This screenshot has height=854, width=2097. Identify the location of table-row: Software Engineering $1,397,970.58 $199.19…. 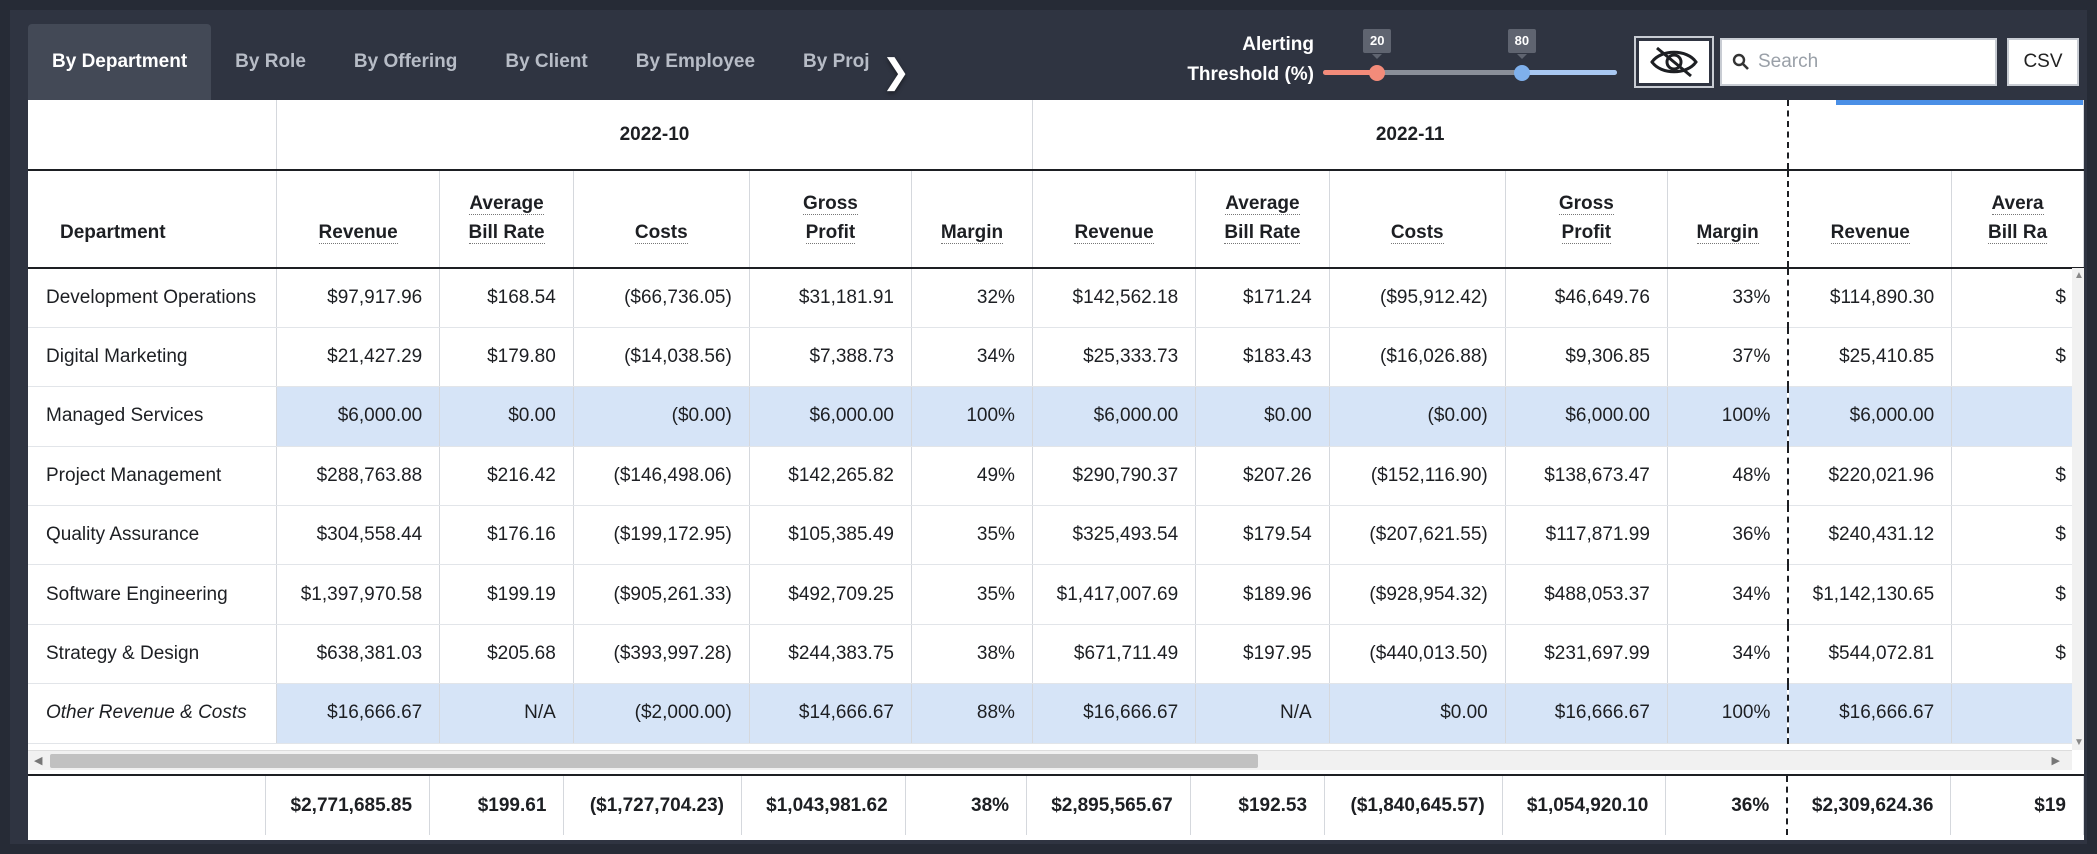
(1056, 594).